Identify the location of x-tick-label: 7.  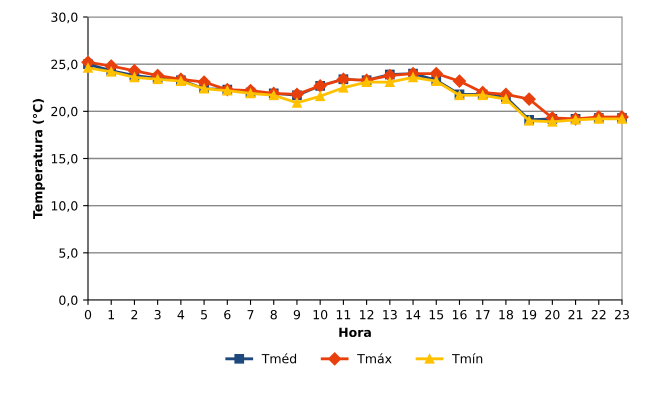
(251, 315).